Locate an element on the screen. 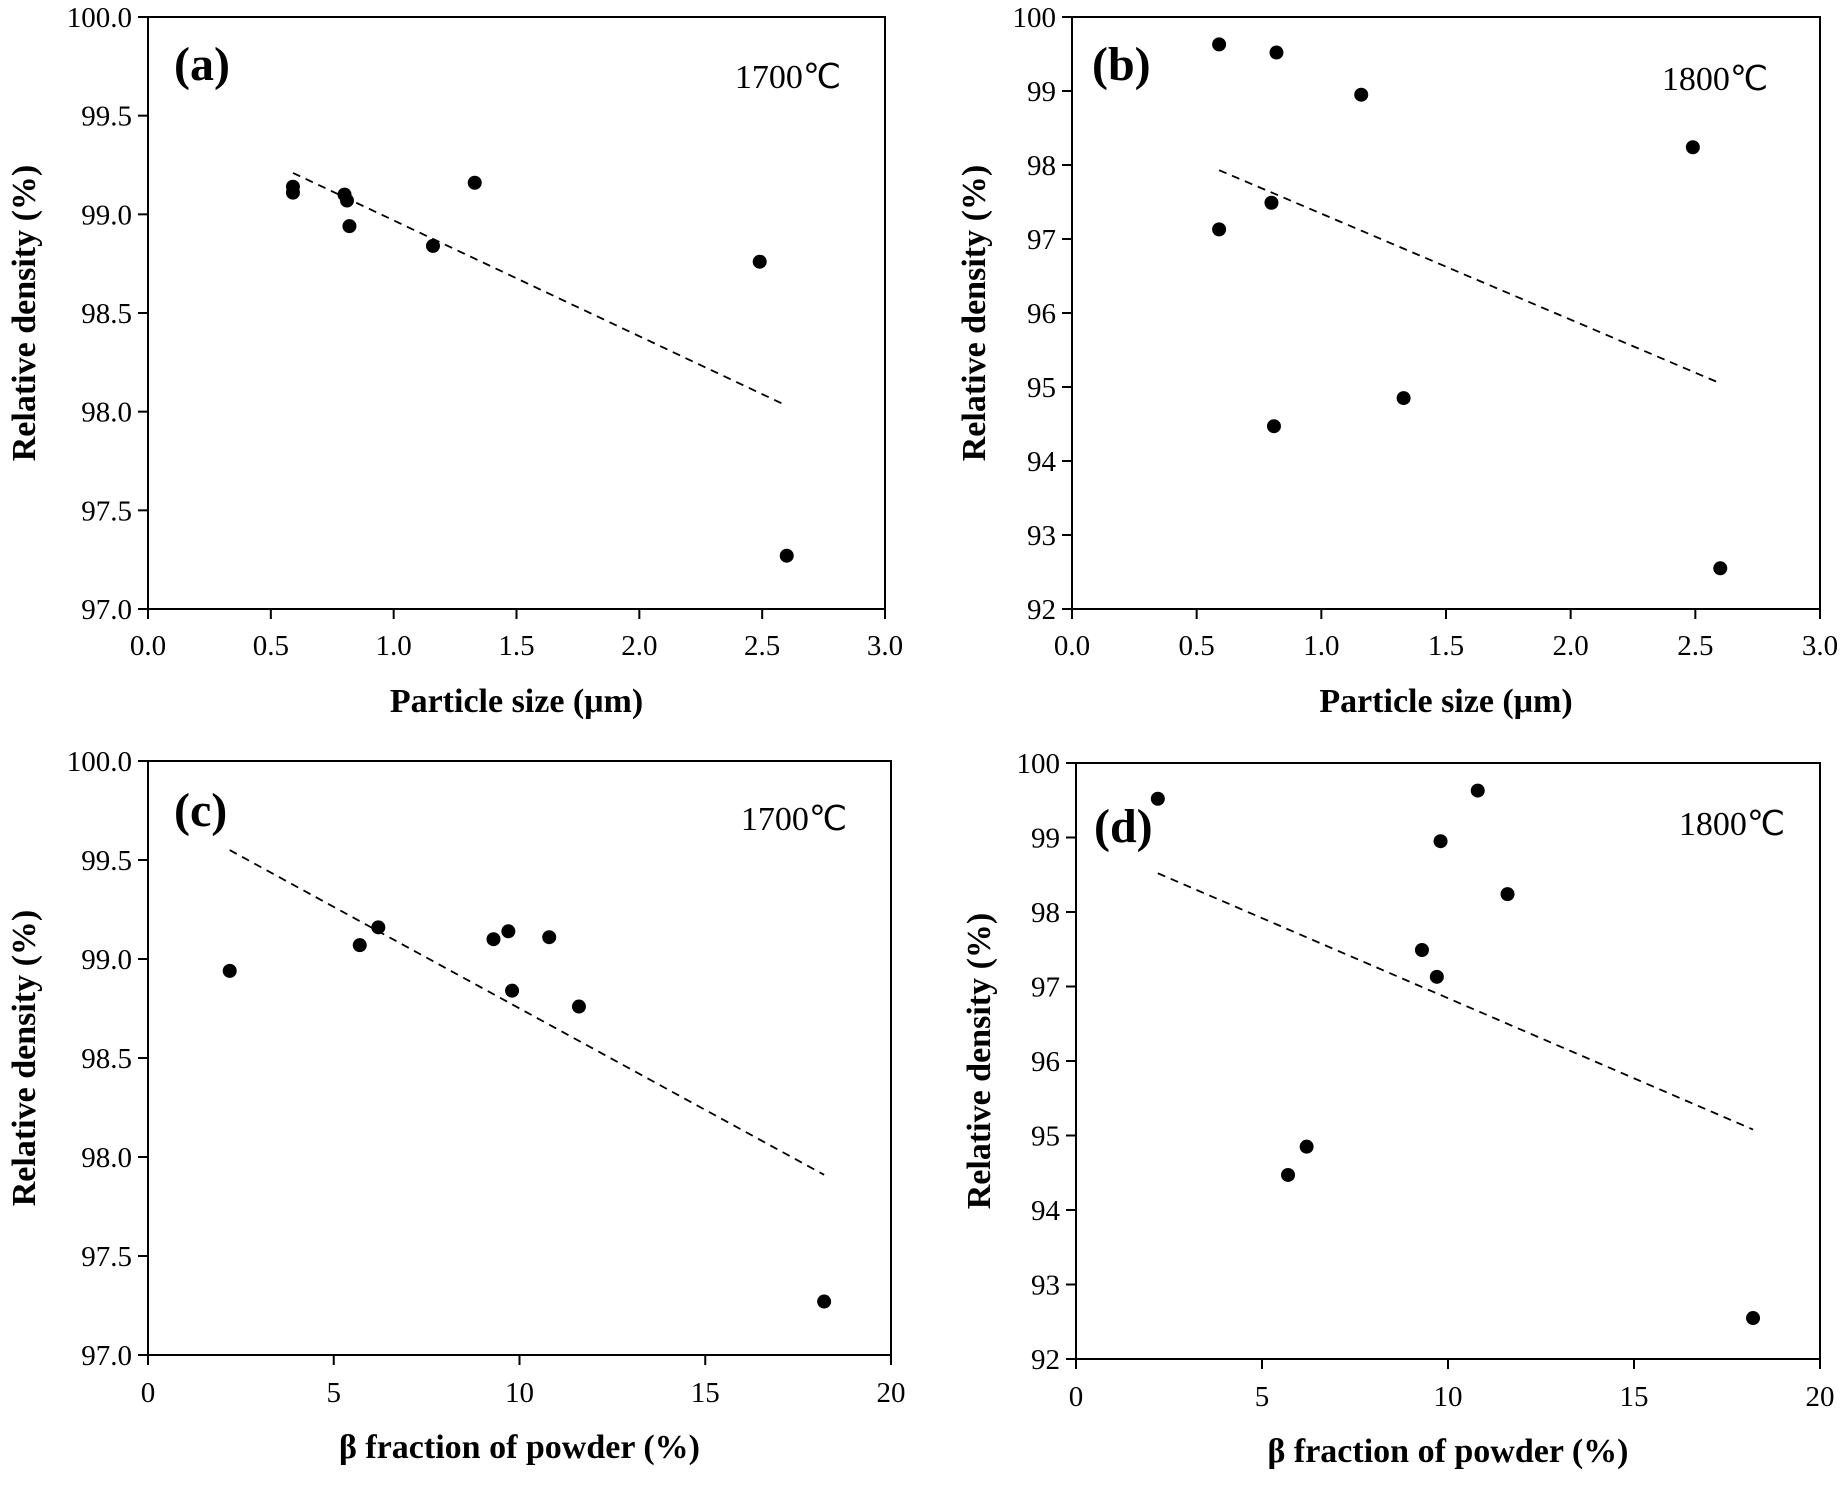  panel-b-x-tick-label: 2.0 is located at coordinates (1571, 646).